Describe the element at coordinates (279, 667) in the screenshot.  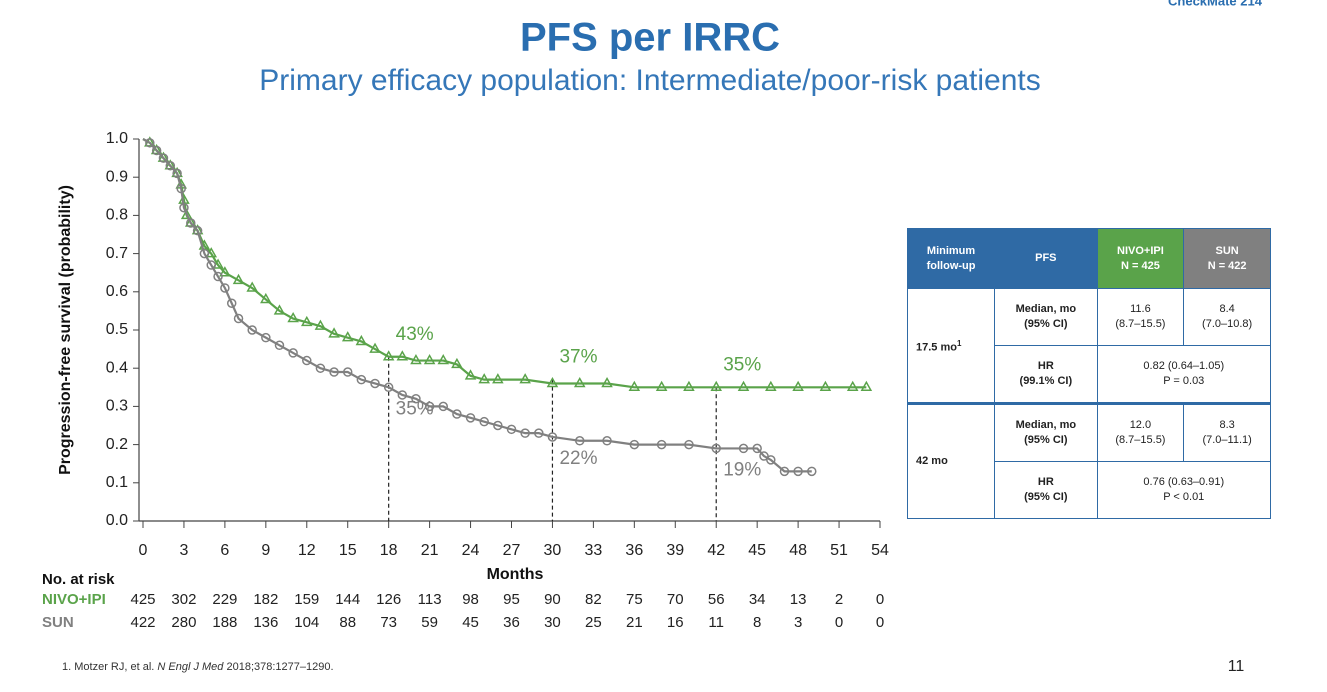
I see `footnote-citation: 2018;378:1277–1290.` at that location.